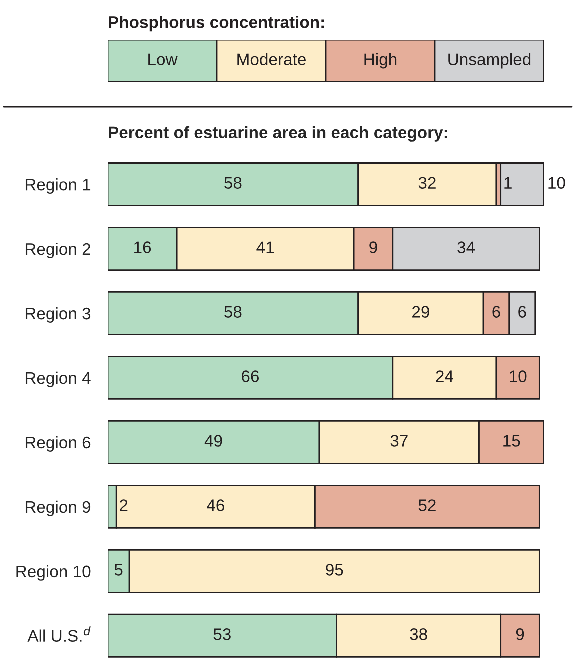  I want to click on data-label: 95, so click(335, 570).